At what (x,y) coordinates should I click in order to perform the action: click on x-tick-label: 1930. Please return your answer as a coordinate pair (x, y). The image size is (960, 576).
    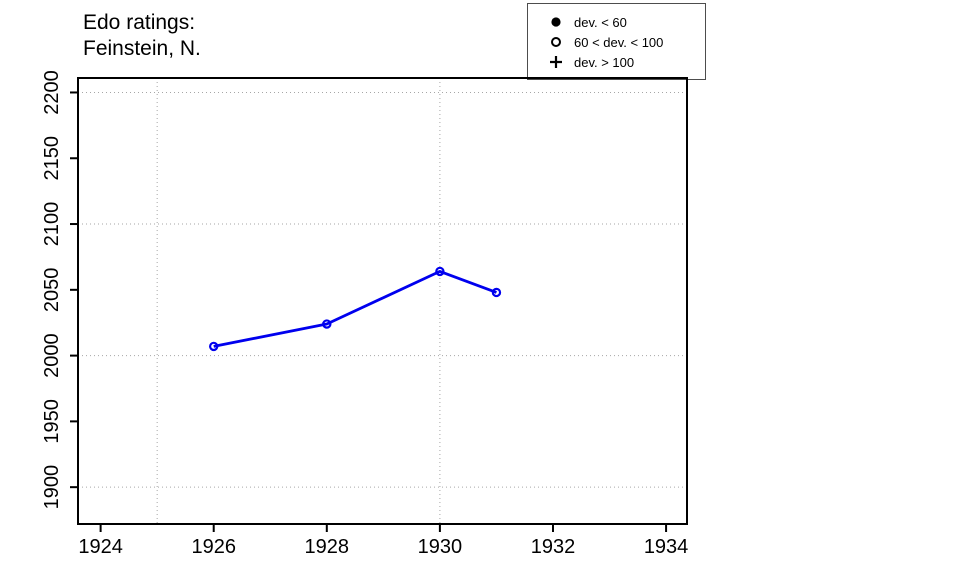
    Looking at the image, I should click on (440, 547).